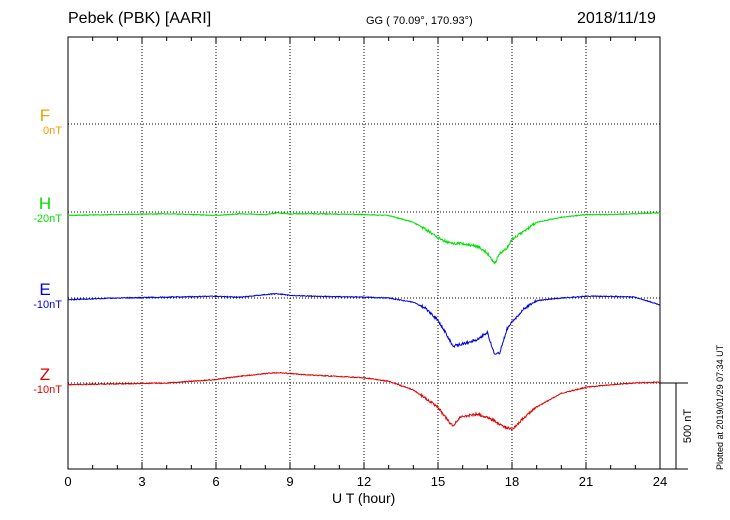  What do you see at coordinates (52, 131) in the screenshot?
I see `channel-baseline-label: 0nT` at bounding box center [52, 131].